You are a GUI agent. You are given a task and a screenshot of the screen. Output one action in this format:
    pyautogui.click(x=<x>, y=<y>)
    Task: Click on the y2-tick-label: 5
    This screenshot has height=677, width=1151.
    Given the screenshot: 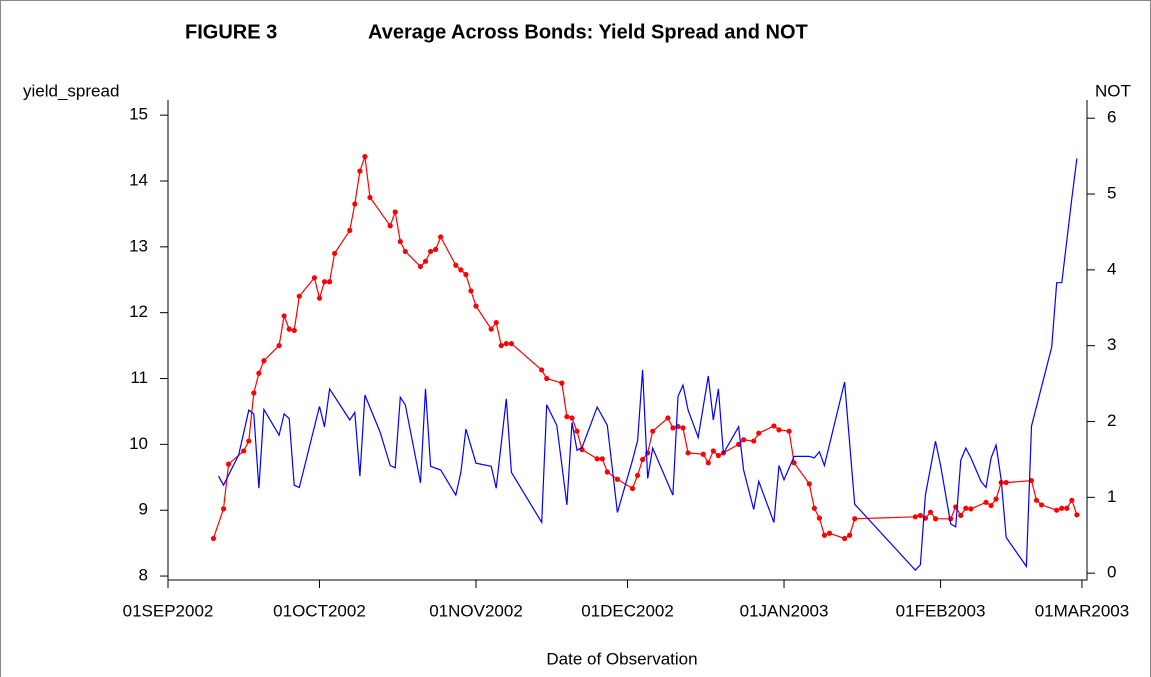 What is the action you would take?
    pyautogui.click(x=1111, y=193)
    